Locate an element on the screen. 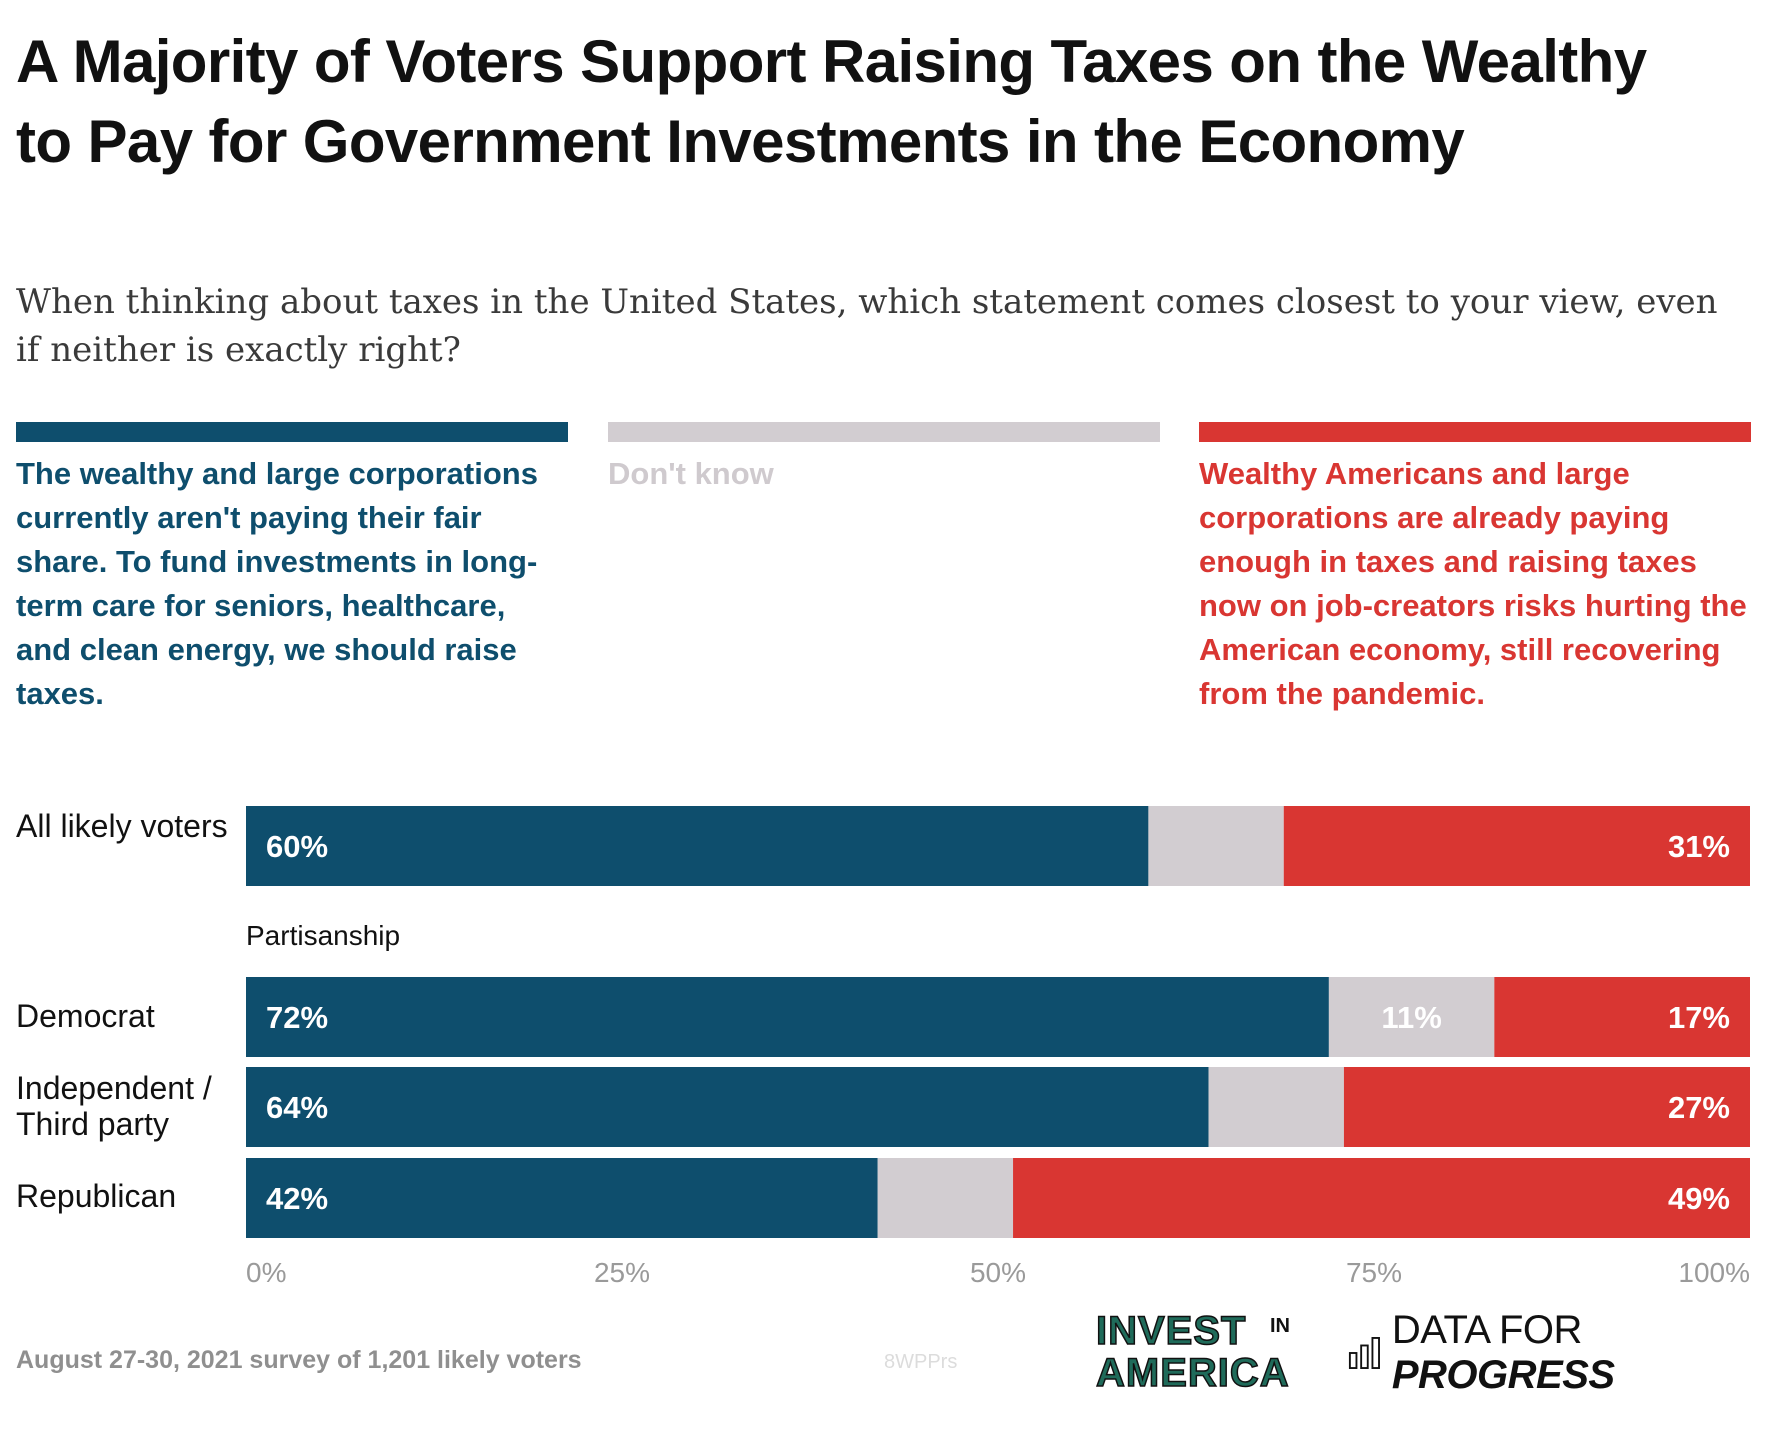 This screenshot has width=1790, height=1438. data-label-independent-support: 64% is located at coordinates (297, 1107).